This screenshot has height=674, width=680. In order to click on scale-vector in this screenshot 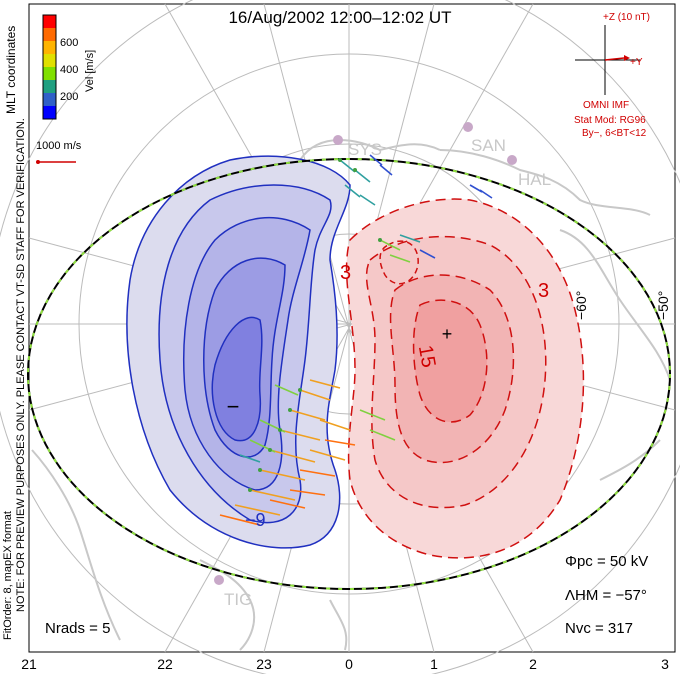, I will do `click(56, 162)`.